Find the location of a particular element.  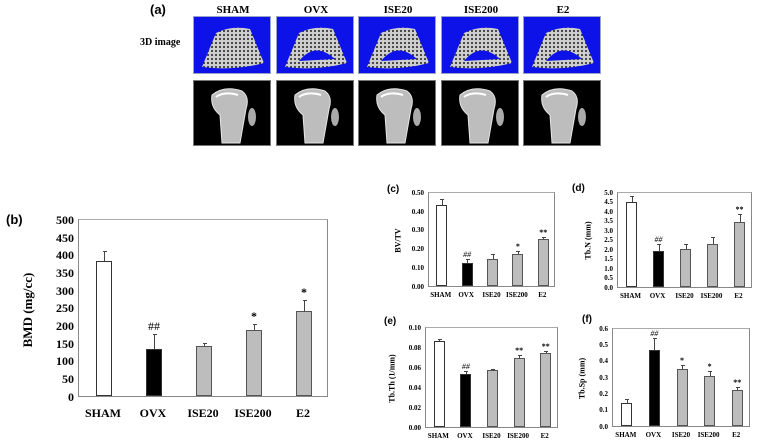

plot-area: ##**** is located at coordinates (681, 377).